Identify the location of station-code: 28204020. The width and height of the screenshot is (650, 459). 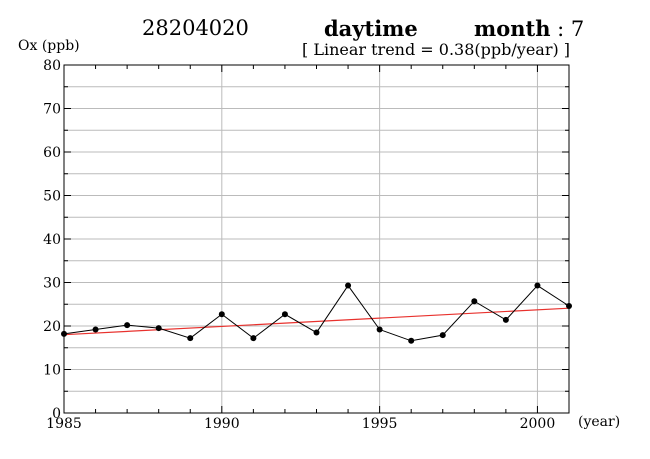
(195, 28).